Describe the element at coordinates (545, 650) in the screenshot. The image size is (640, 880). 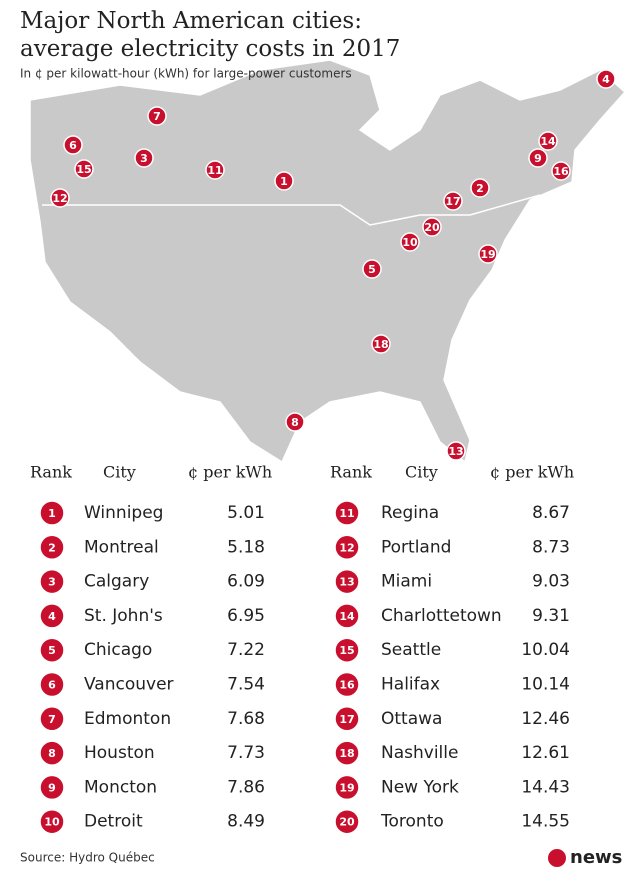
I see `cost-value: 10.04` at that location.